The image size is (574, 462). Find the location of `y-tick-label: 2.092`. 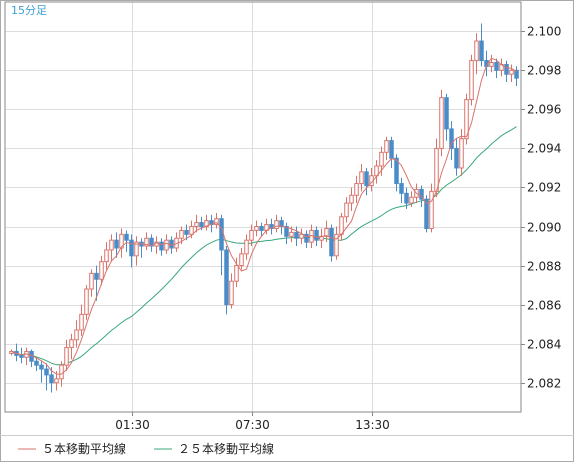

y-tick-label: 2.092 is located at coordinates (544, 188).